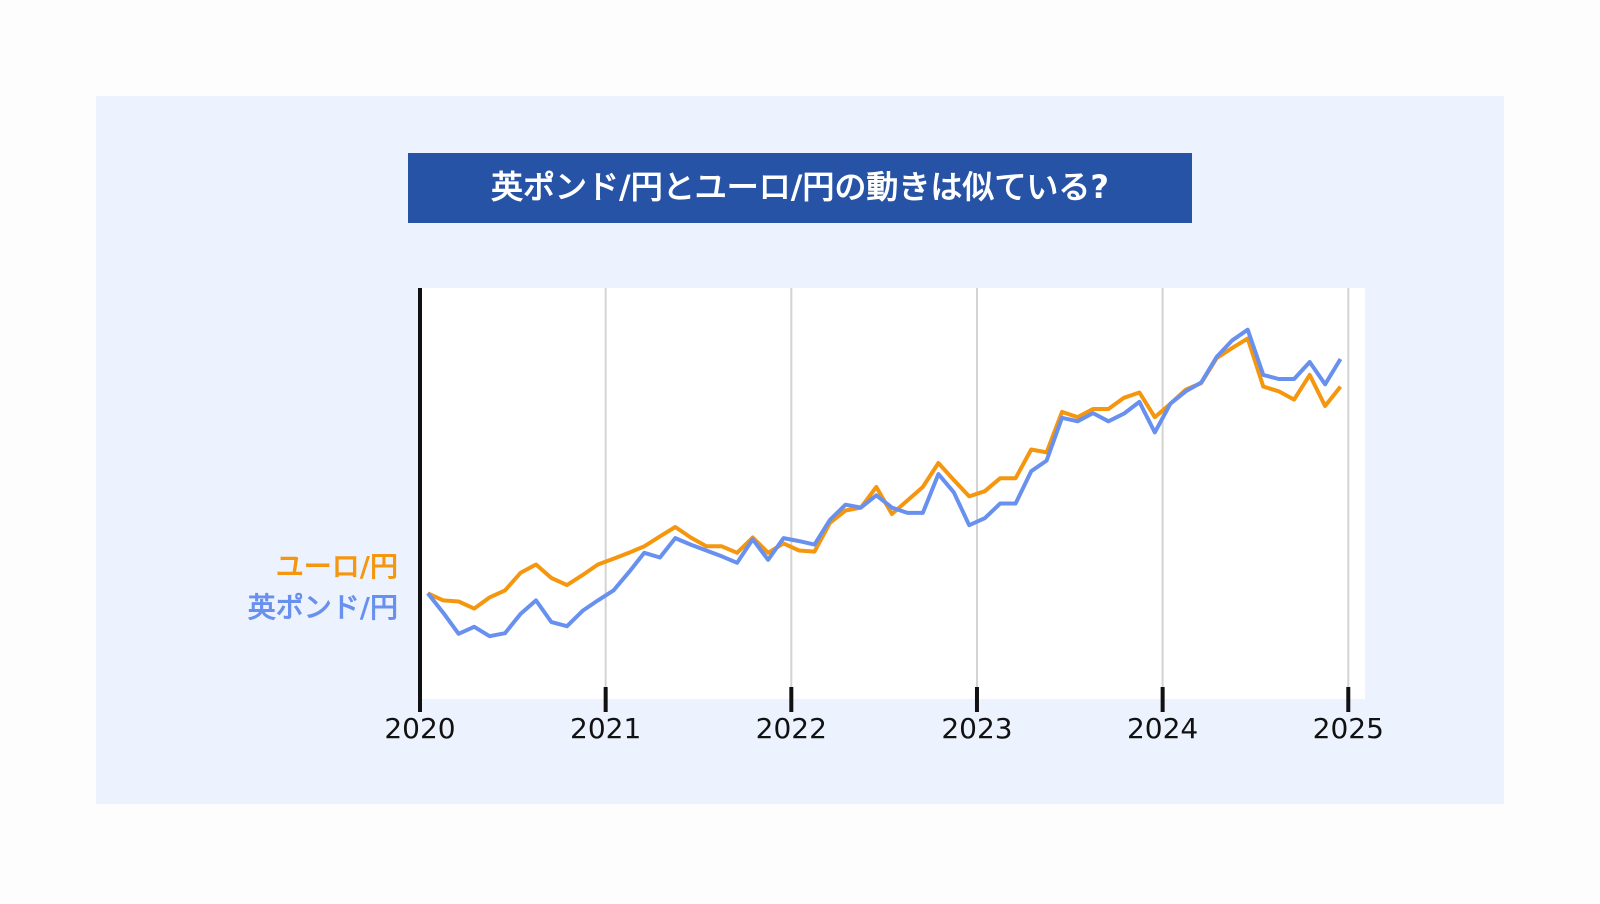  Describe the element at coordinates (419, 728) in the screenshot. I see `x-tick-label: 2020` at that location.